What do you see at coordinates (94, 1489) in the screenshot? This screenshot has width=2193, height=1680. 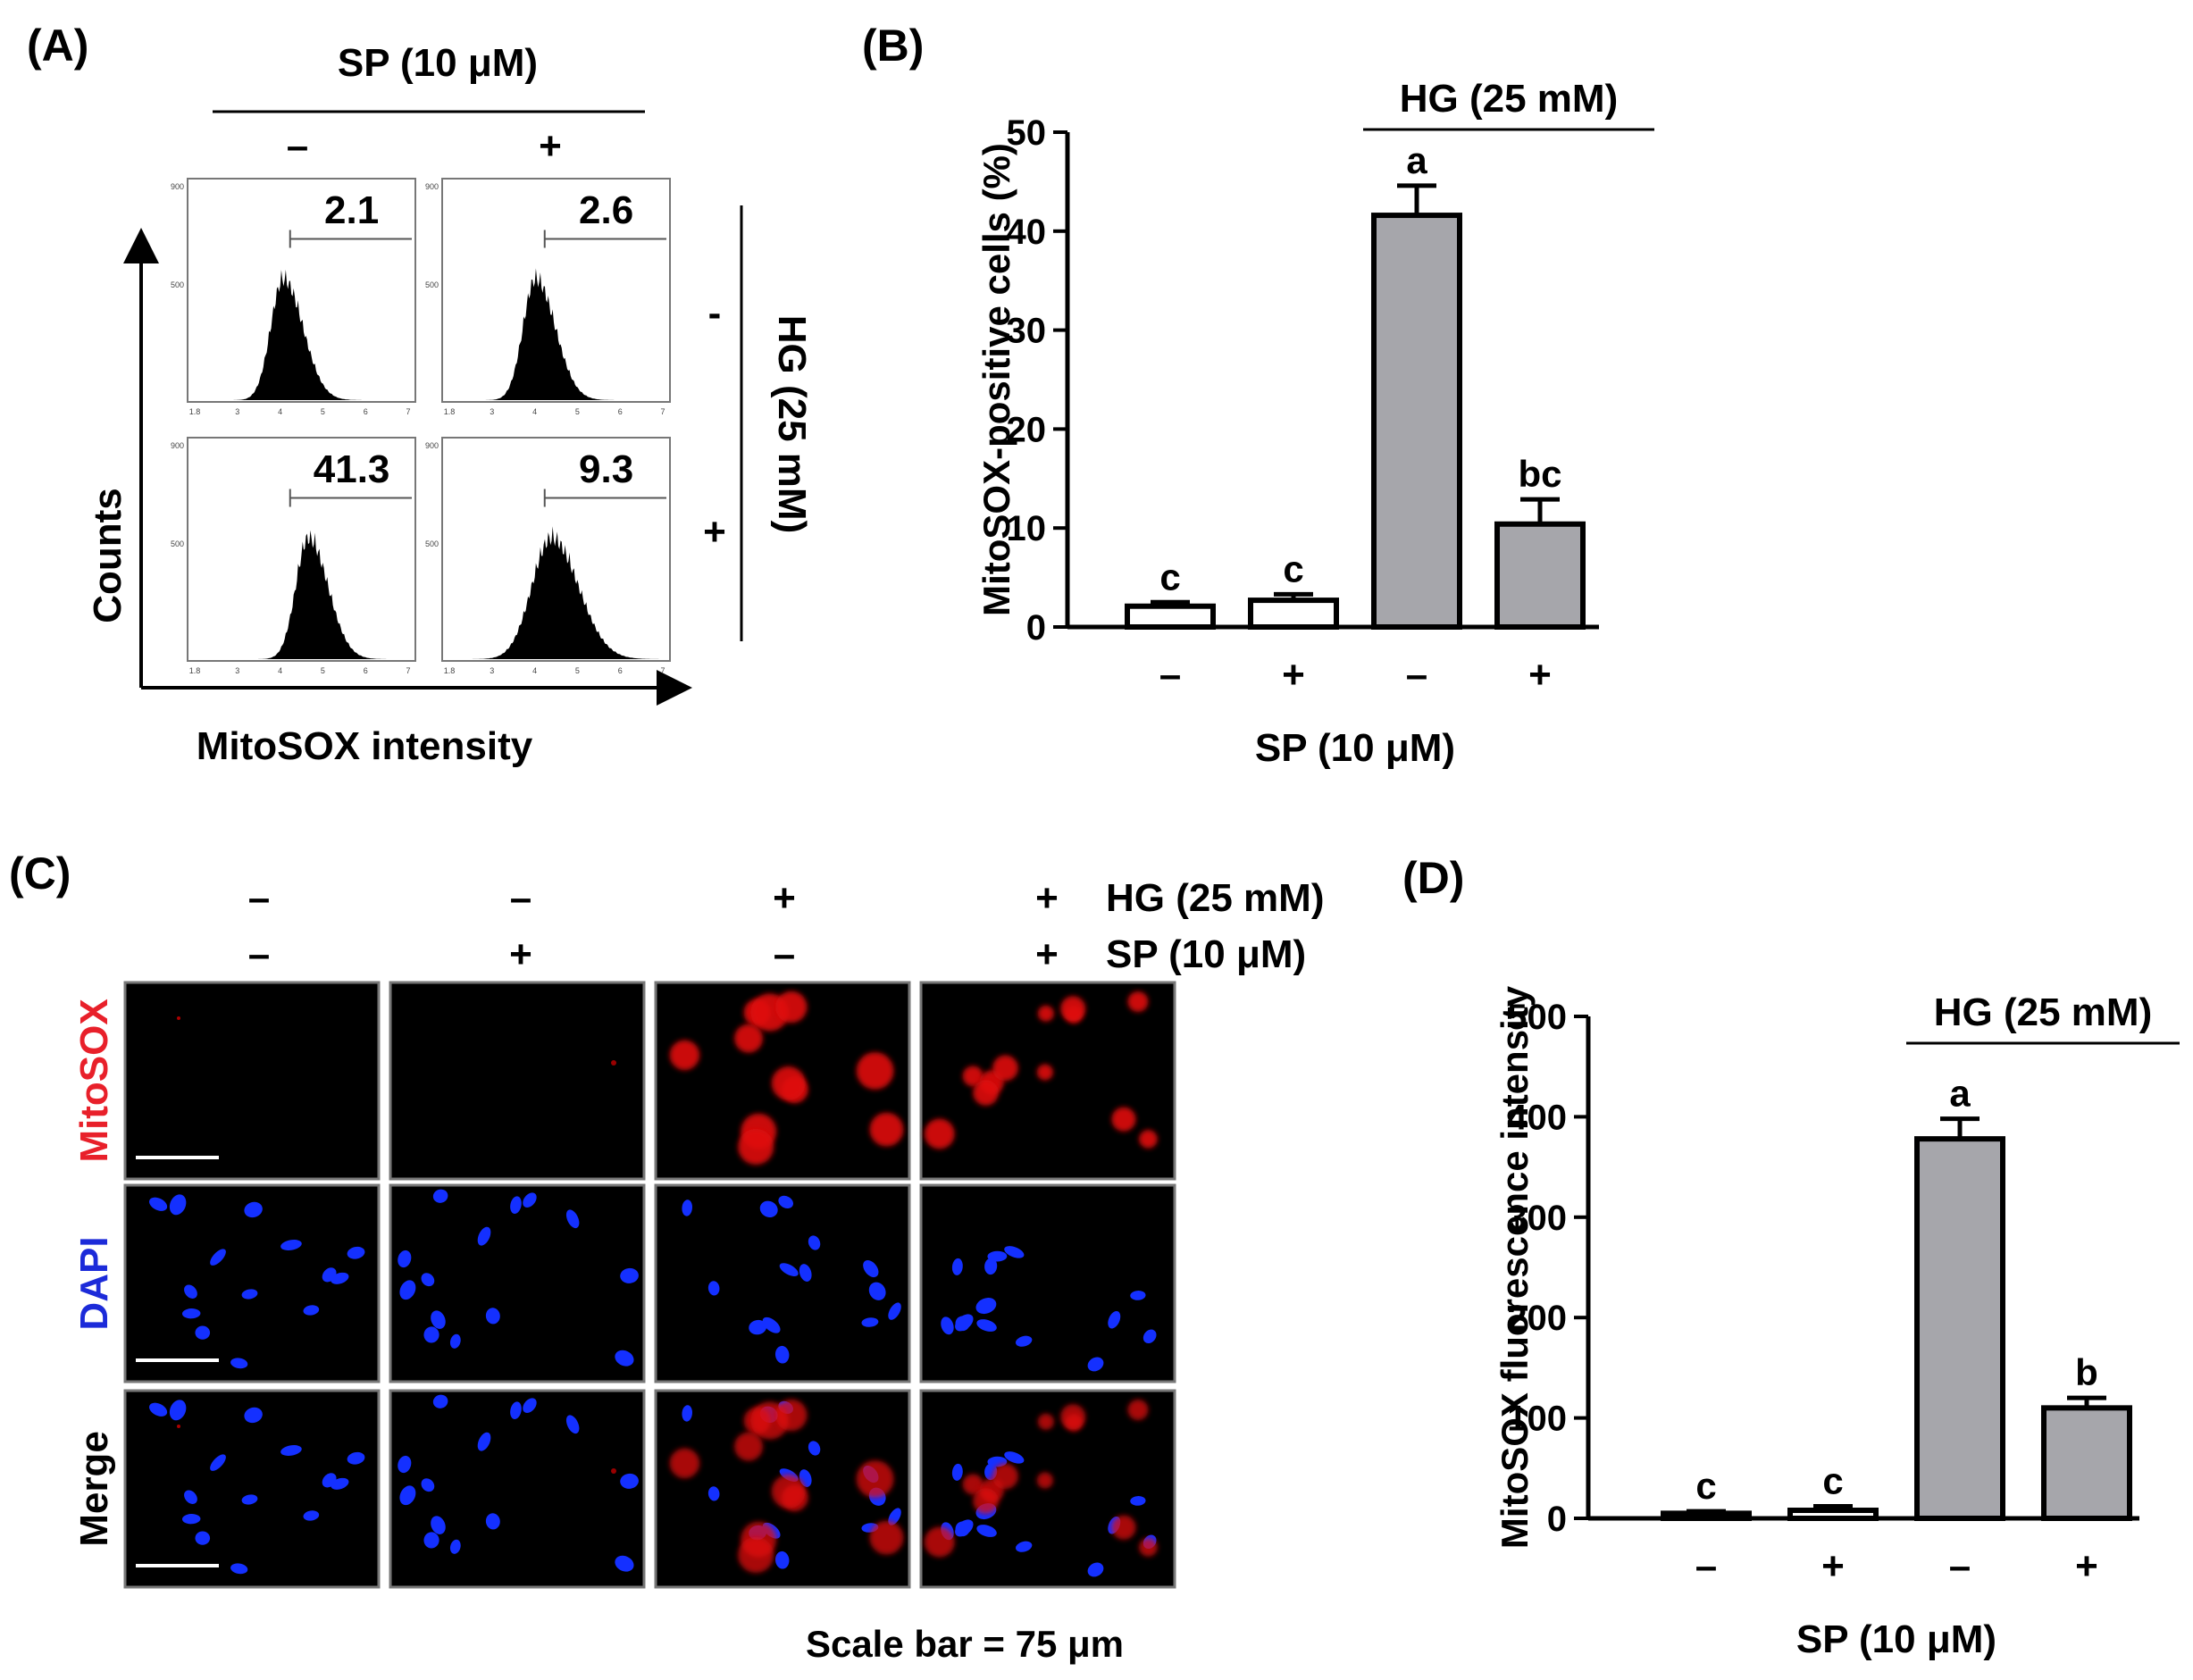 I see `row-label: Merge` at bounding box center [94, 1489].